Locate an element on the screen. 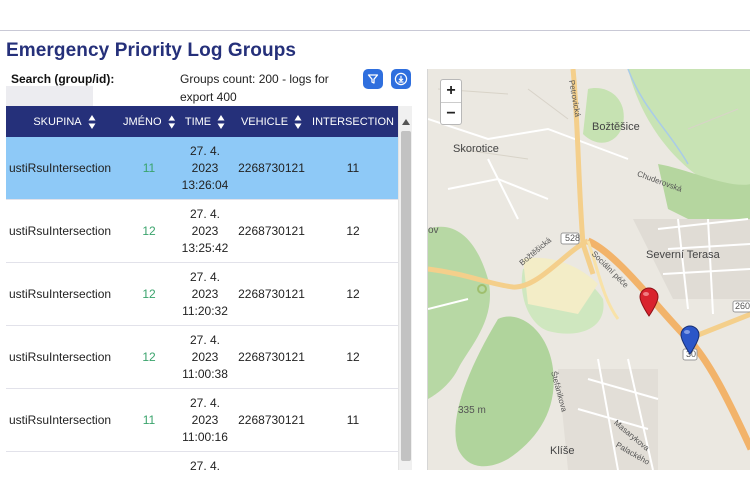  export-button is located at coordinates (401, 79).